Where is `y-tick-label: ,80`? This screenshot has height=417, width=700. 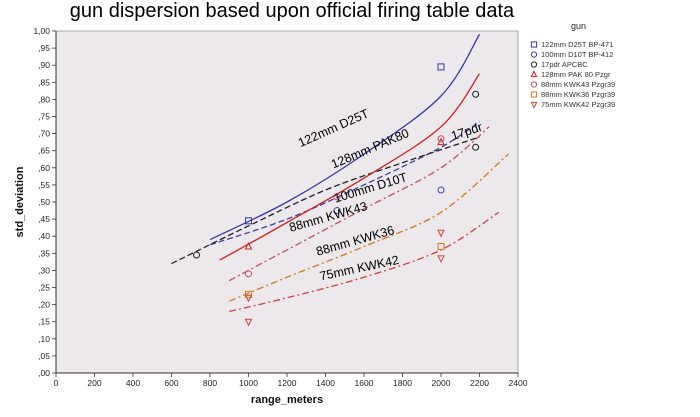
y-tick-label: ,80 is located at coordinates (44, 99).